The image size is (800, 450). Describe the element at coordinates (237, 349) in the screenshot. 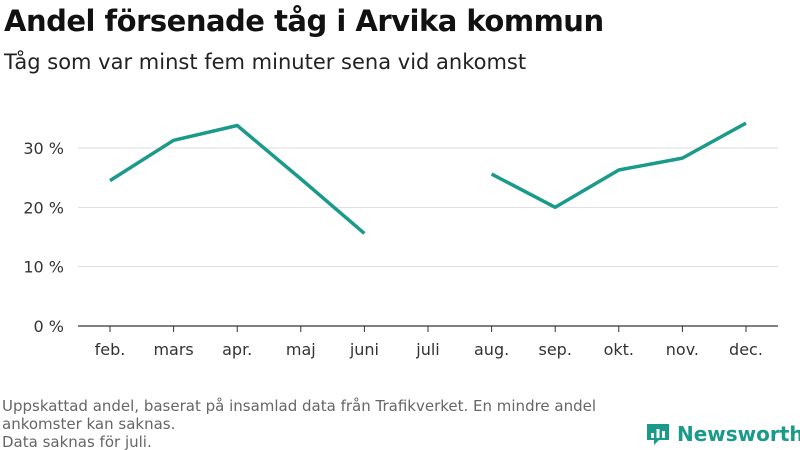

I see `x-tick-label: apr.` at that location.